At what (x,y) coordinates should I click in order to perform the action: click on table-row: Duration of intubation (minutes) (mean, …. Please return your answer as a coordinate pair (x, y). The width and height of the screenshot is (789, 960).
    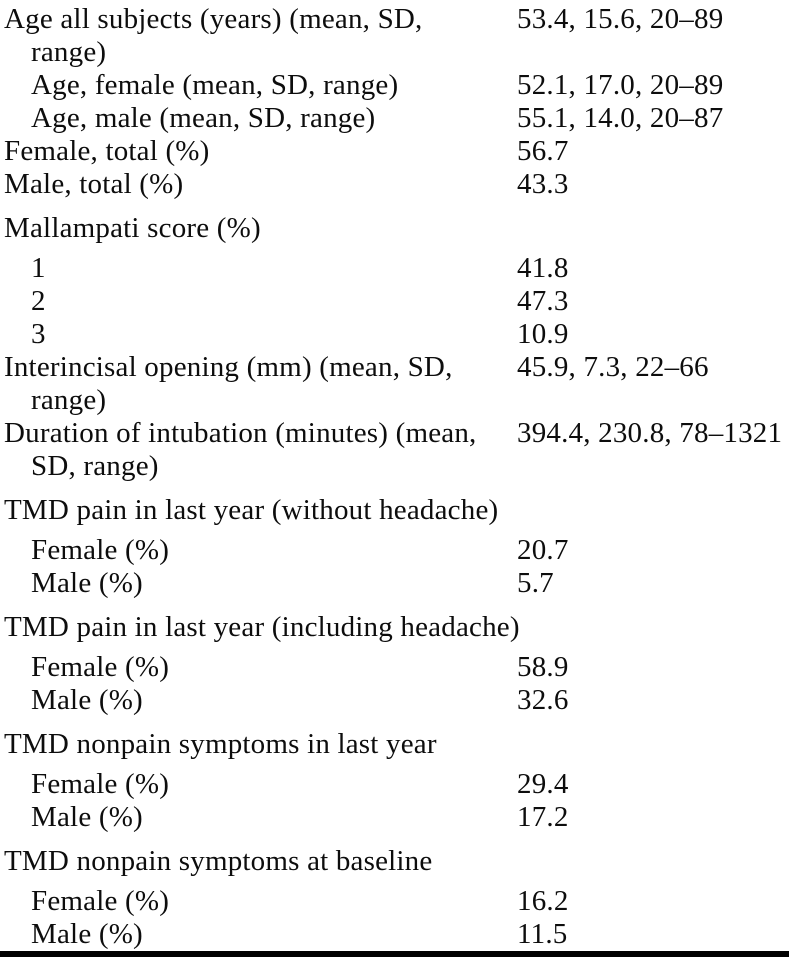
    Looking at the image, I should click on (396, 450).